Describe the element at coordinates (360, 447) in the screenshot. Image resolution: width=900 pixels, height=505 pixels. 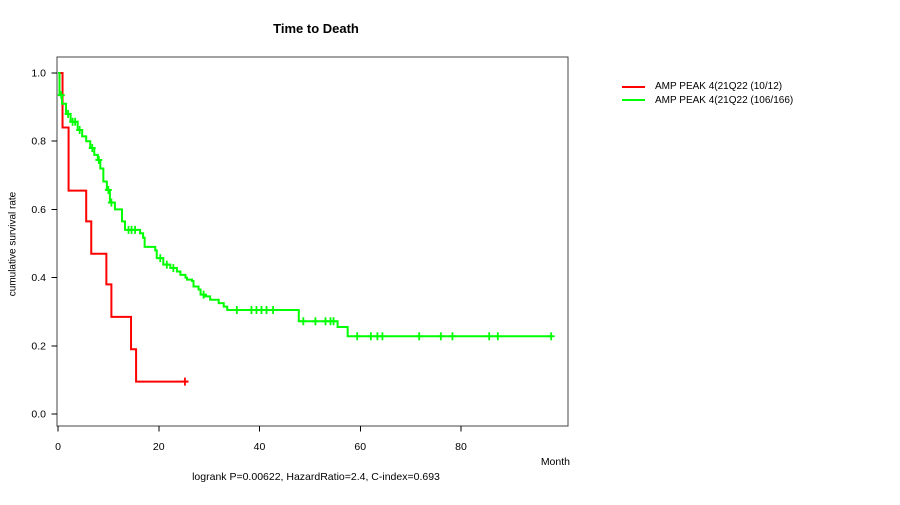
I see `x-tick-label: 60` at that location.